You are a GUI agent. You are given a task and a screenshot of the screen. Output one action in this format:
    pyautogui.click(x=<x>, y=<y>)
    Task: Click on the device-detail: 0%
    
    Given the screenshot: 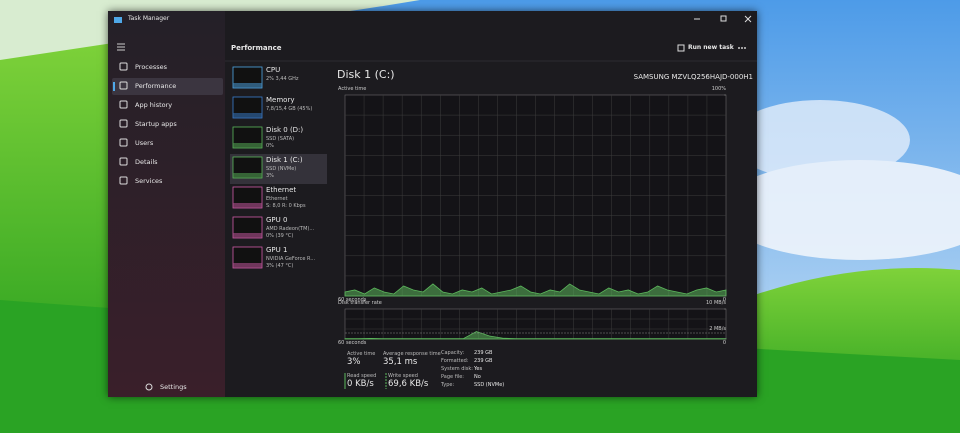 What is the action you would take?
    pyautogui.click(x=270, y=146)
    